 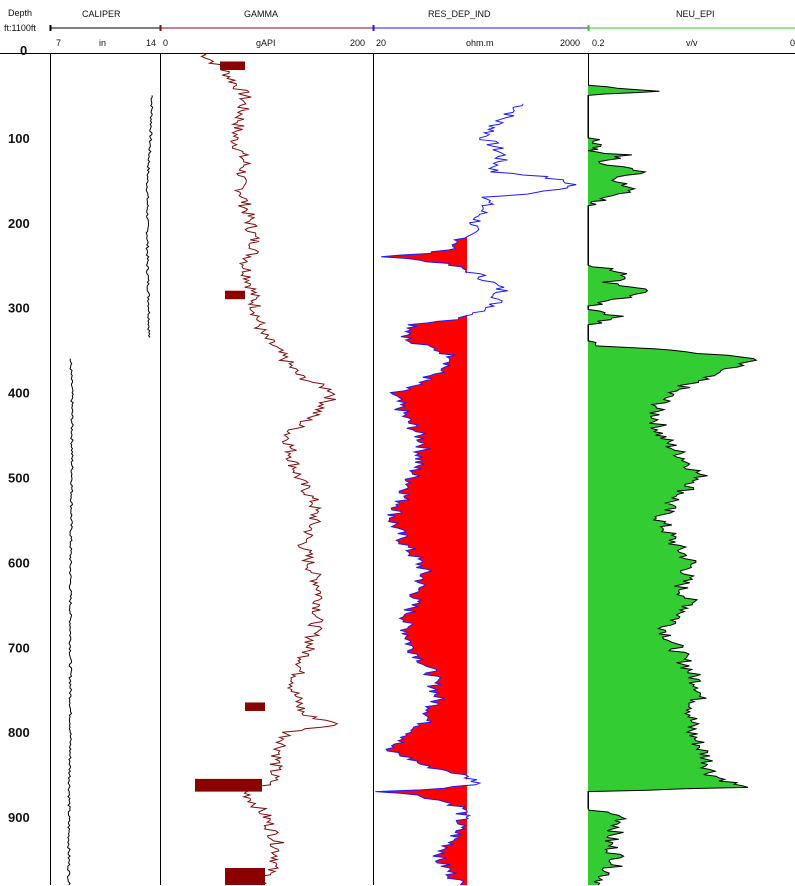 I want to click on depth-tick-label: 700, so click(x=19, y=647).